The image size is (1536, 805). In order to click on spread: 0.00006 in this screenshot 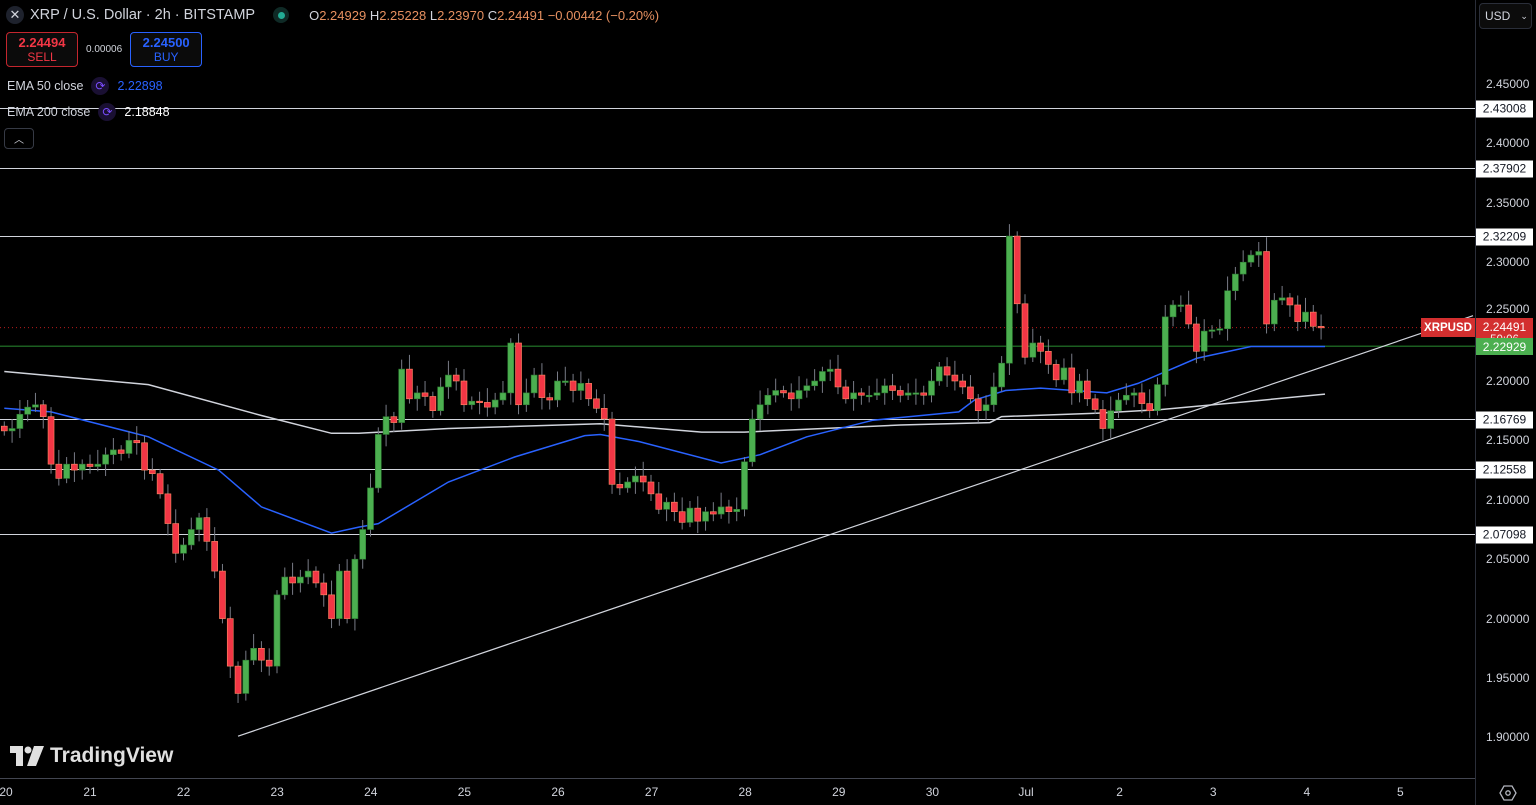, I will do `click(104, 49)`.